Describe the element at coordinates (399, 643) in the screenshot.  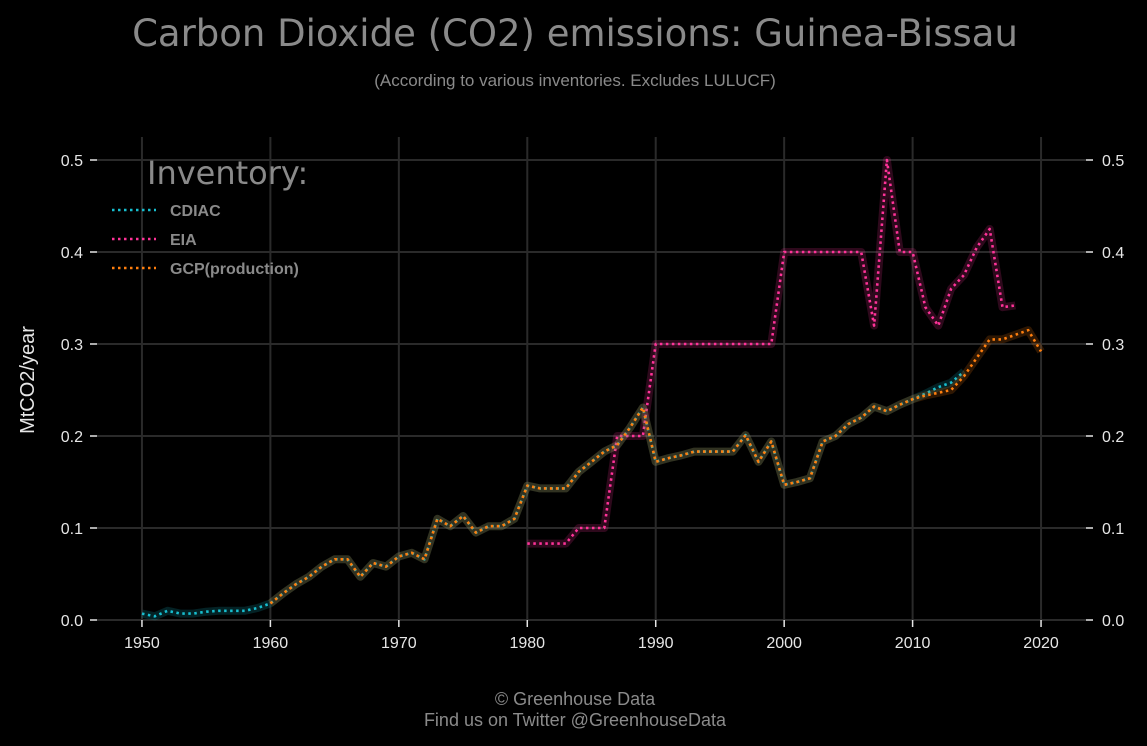
I see `x-tick-label: 1970` at that location.